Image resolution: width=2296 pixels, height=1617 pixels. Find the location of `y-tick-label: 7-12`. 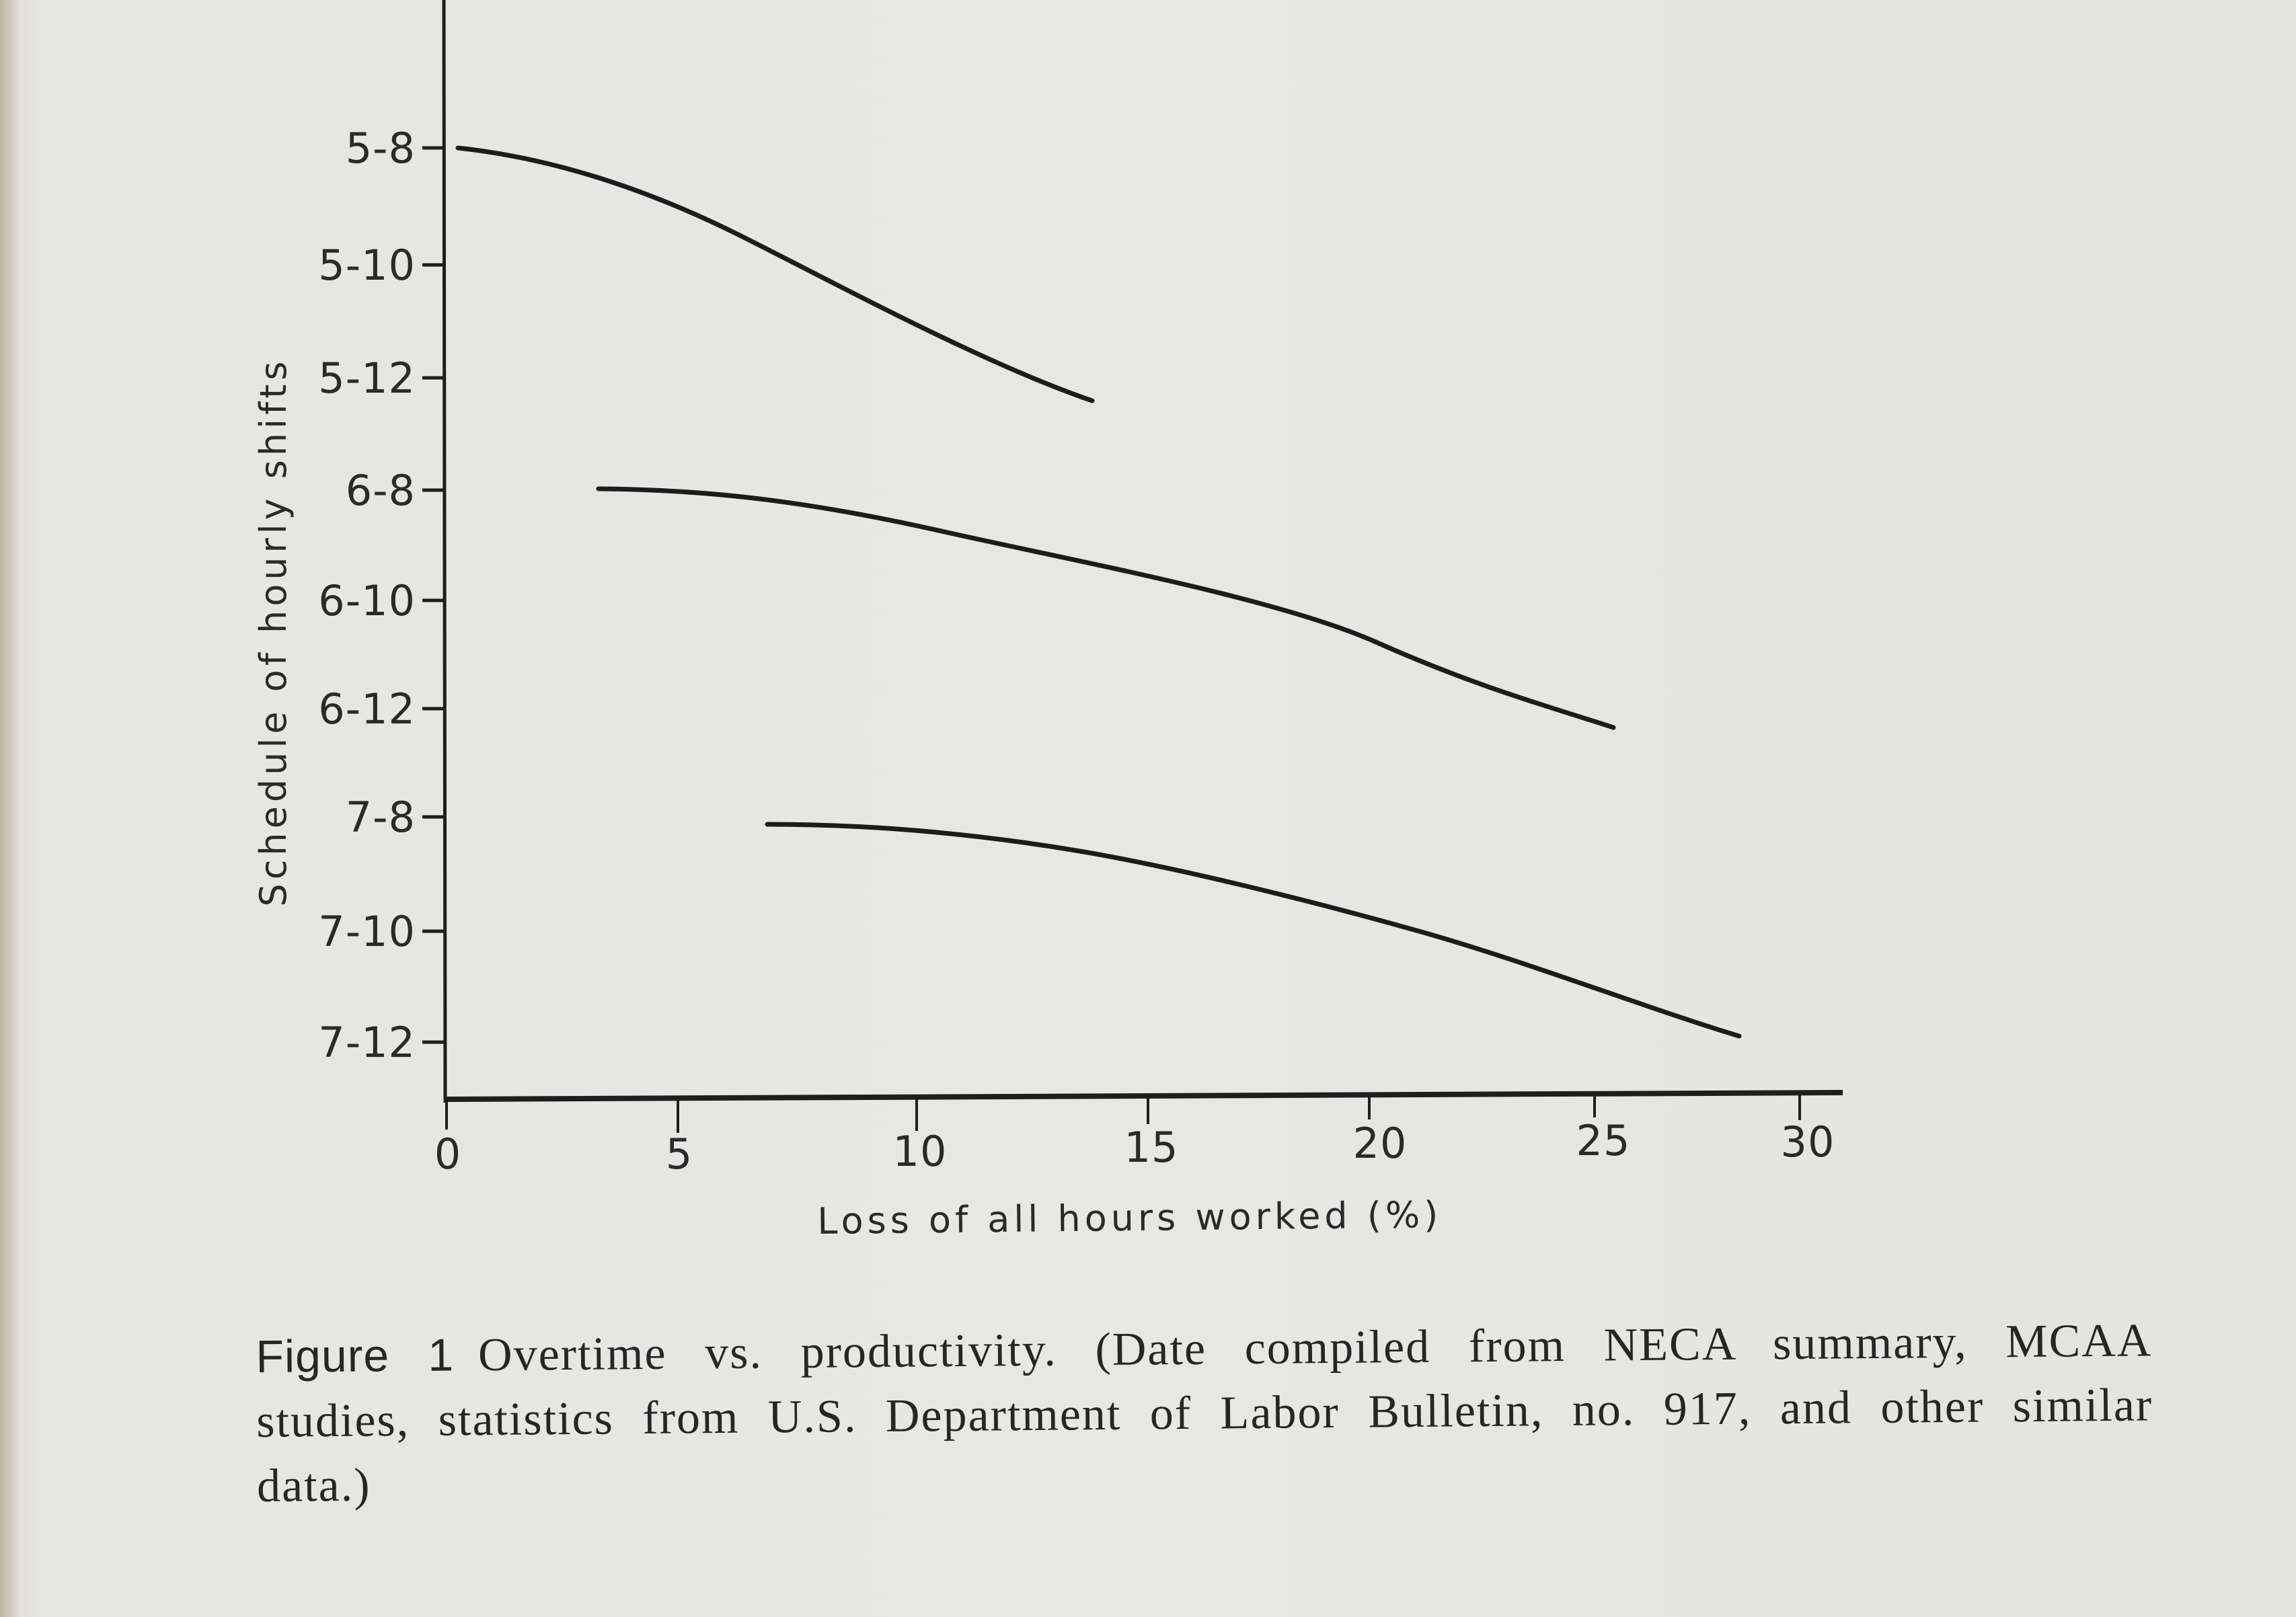

y-tick-label: 7-12 is located at coordinates (367, 1042).